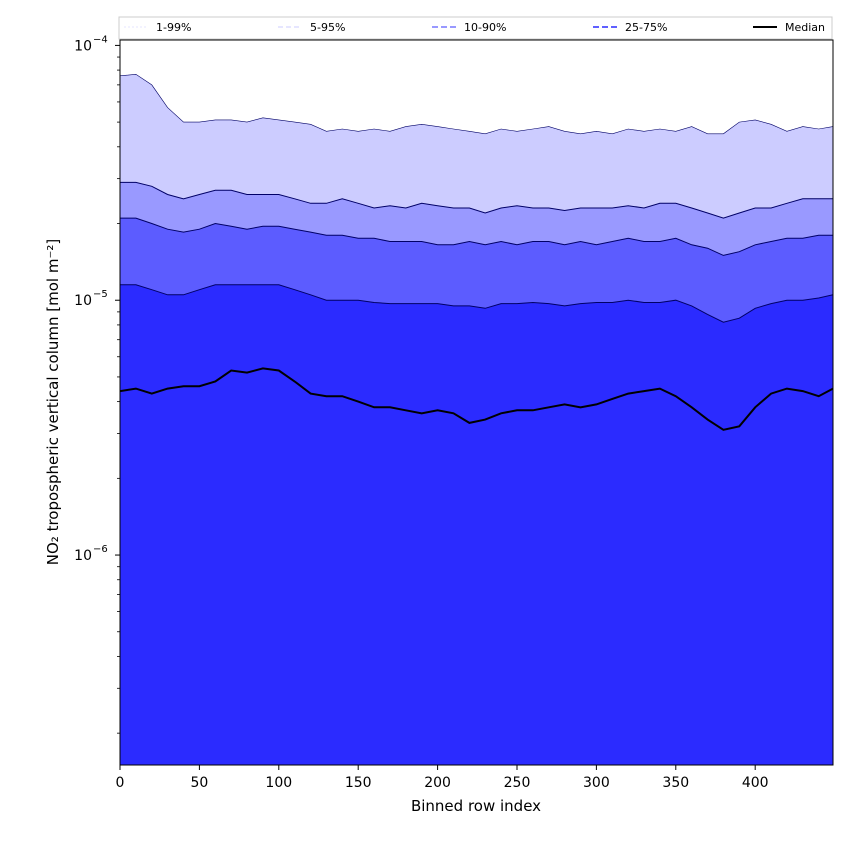 The height and width of the screenshot is (850, 850). What do you see at coordinates (278, 783) in the screenshot?
I see `x-tick-label: 100` at bounding box center [278, 783].